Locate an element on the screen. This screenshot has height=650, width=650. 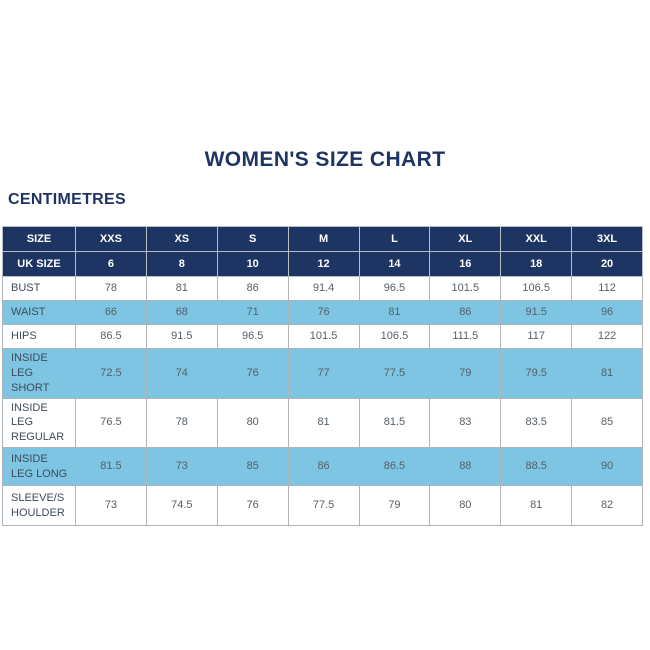
uk-size-value: 14 is located at coordinates (394, 264).